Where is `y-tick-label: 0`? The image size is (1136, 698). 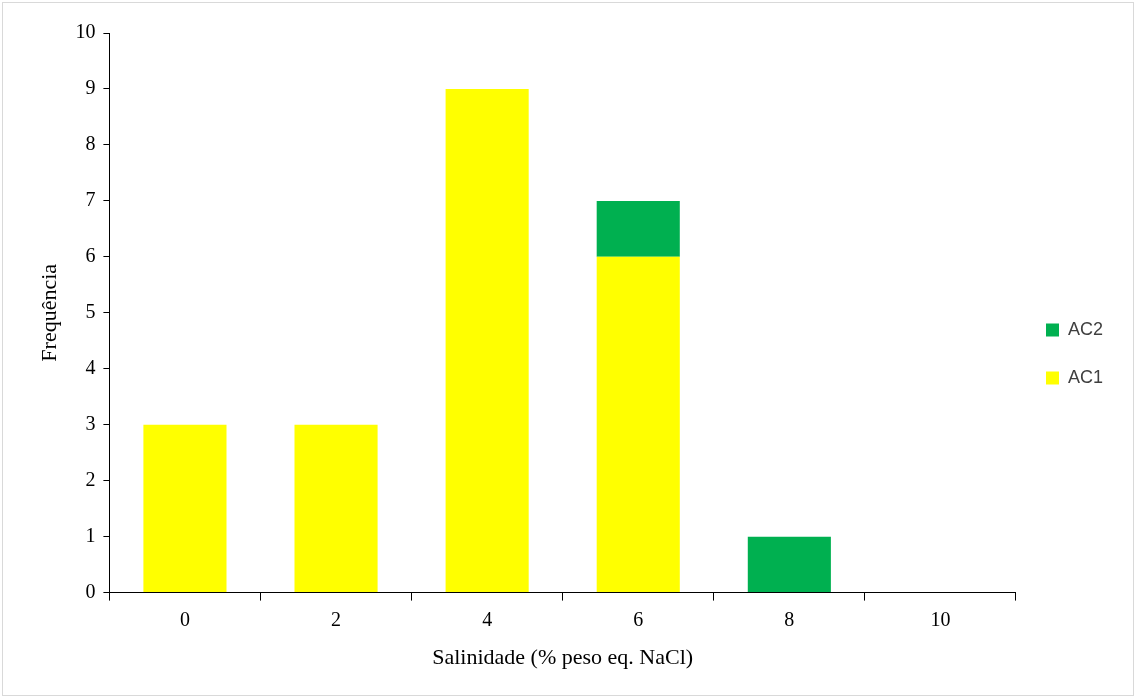 y-tick-label: 0 is located at coordinates (90, 590).